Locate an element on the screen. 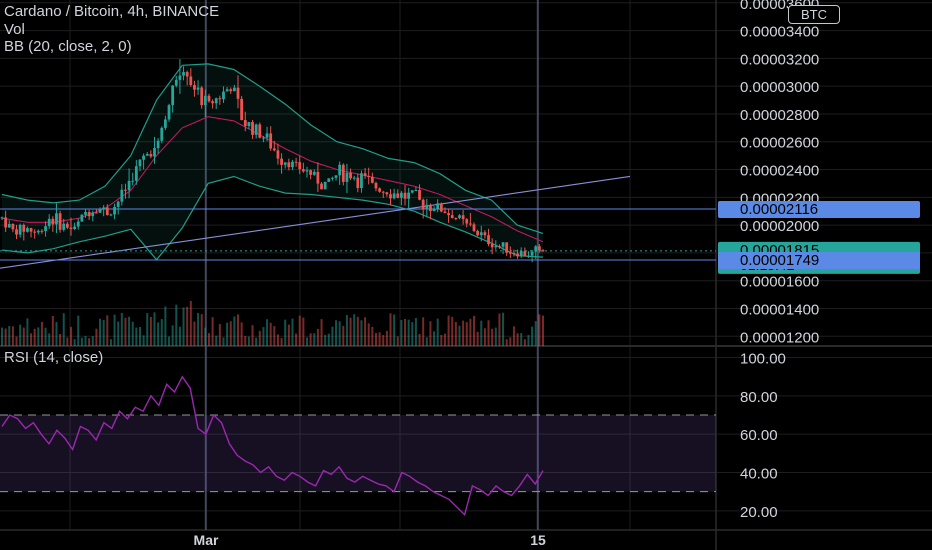  price-label-box is located at coordinates (819, 260).